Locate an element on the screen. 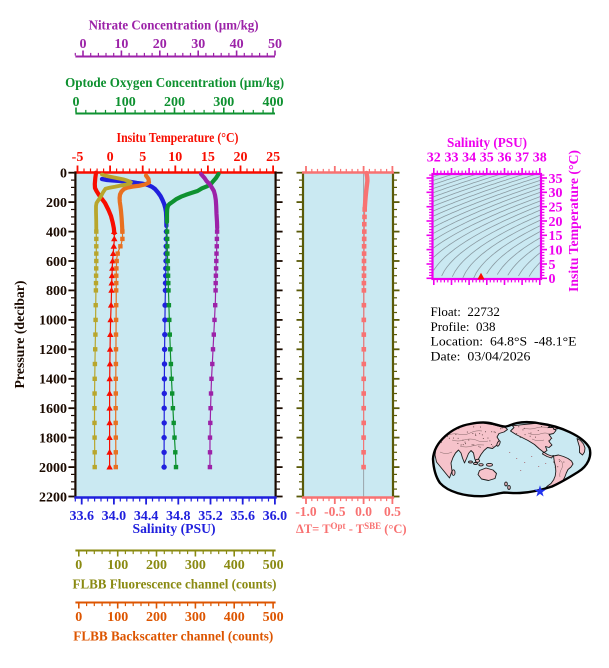 The height and width of the screenshot is (668, 609). svg-text: 40 is located at coordinates (237, 44).